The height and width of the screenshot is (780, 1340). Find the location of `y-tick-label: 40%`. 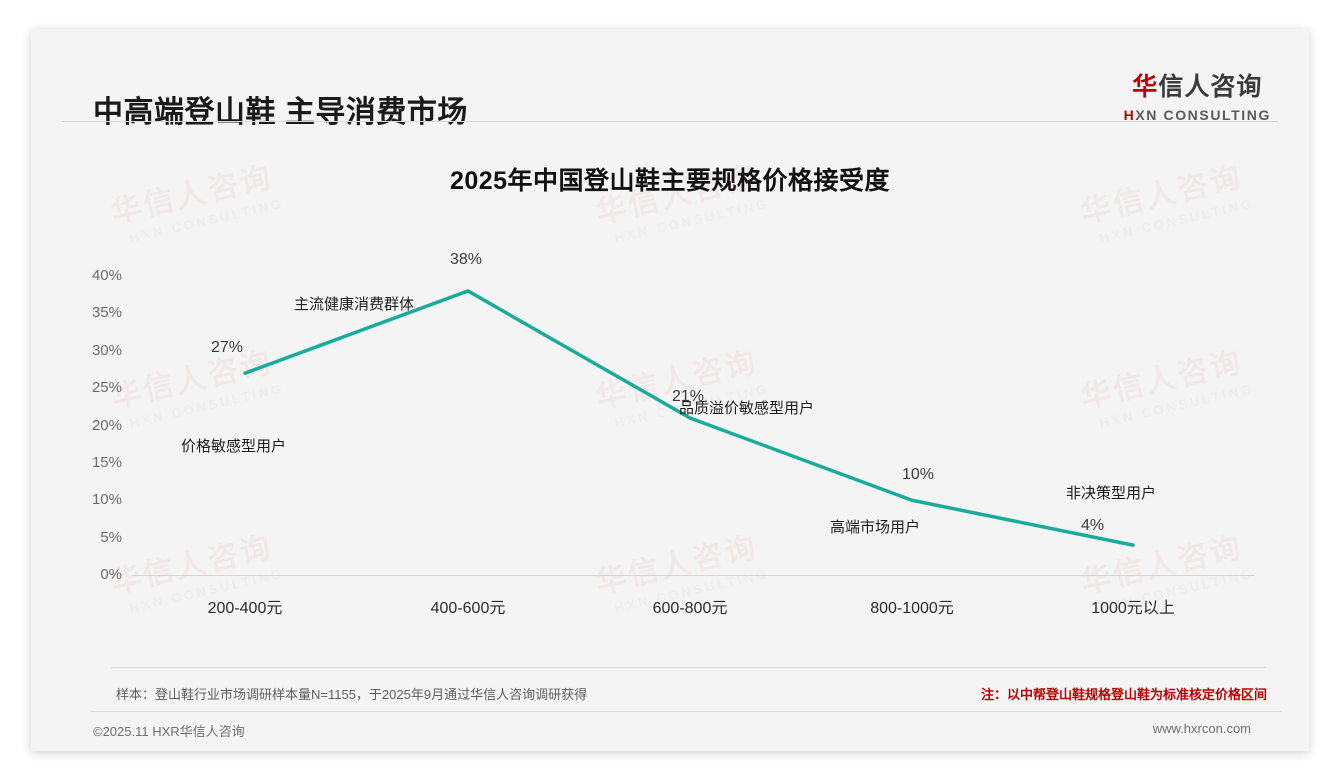

y-tick-label: 40% is located at coordinates (106, 275).